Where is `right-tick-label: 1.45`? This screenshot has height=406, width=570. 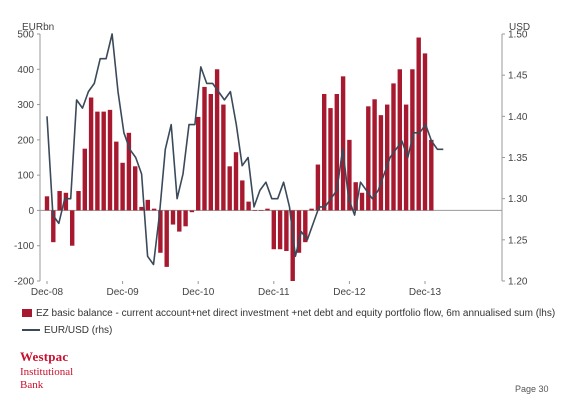 right-tick-label: 1.45 is located at coordinates (518, 76).